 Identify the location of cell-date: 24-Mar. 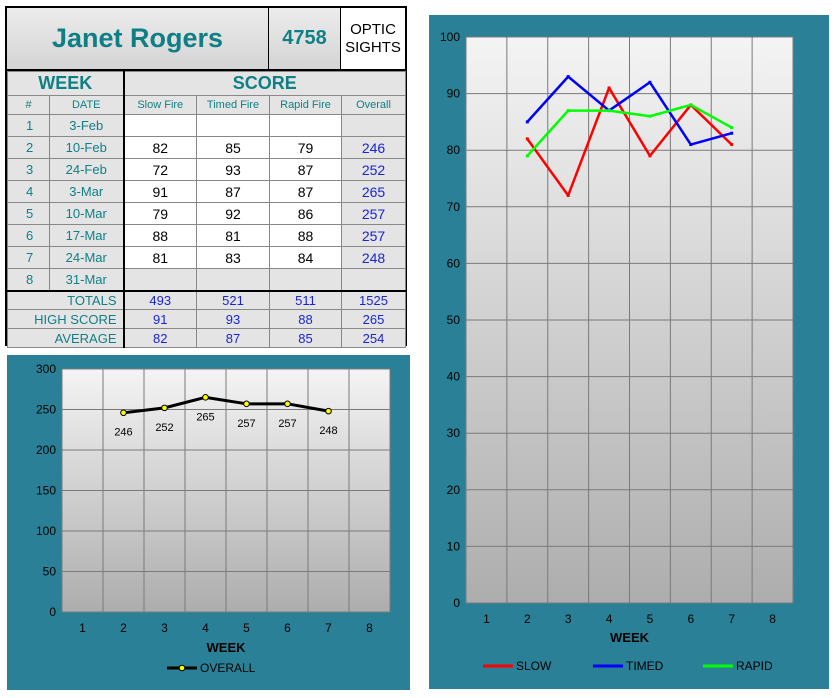
(87, 257).